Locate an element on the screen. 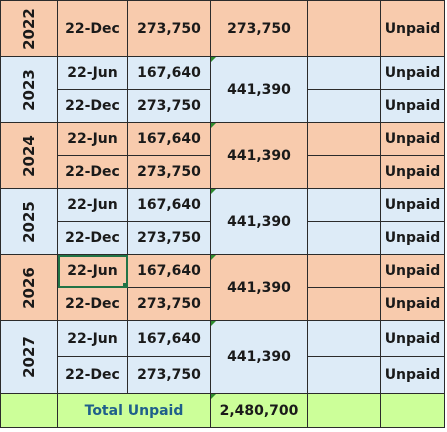 Image resolution: width=447 pixels, height=432 pixels. selected-date-cell: 22-Jun is located at coordinates (92, 271).